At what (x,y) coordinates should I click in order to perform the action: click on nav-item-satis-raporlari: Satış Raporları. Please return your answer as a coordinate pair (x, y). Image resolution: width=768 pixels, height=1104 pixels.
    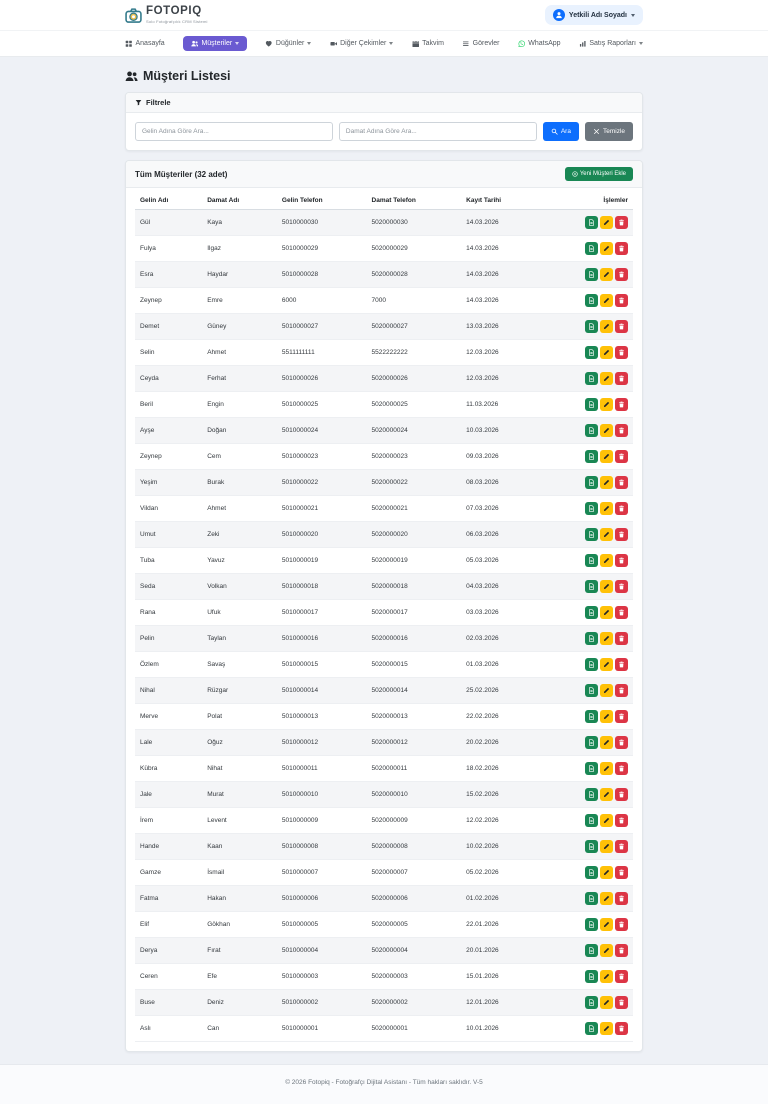
    Looking at the image, I should click on (611, 44).